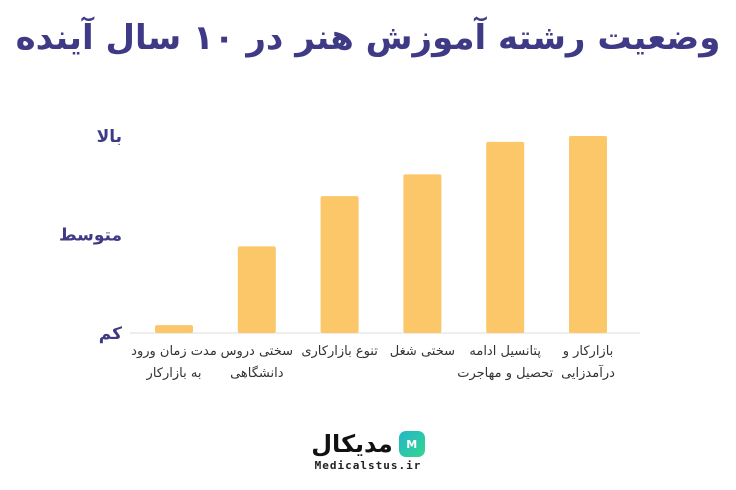 This screenshot has height=490, width=736. I want to click on x-tick-label-1: بازارکار و درآمدزایی, so click(588, 362).